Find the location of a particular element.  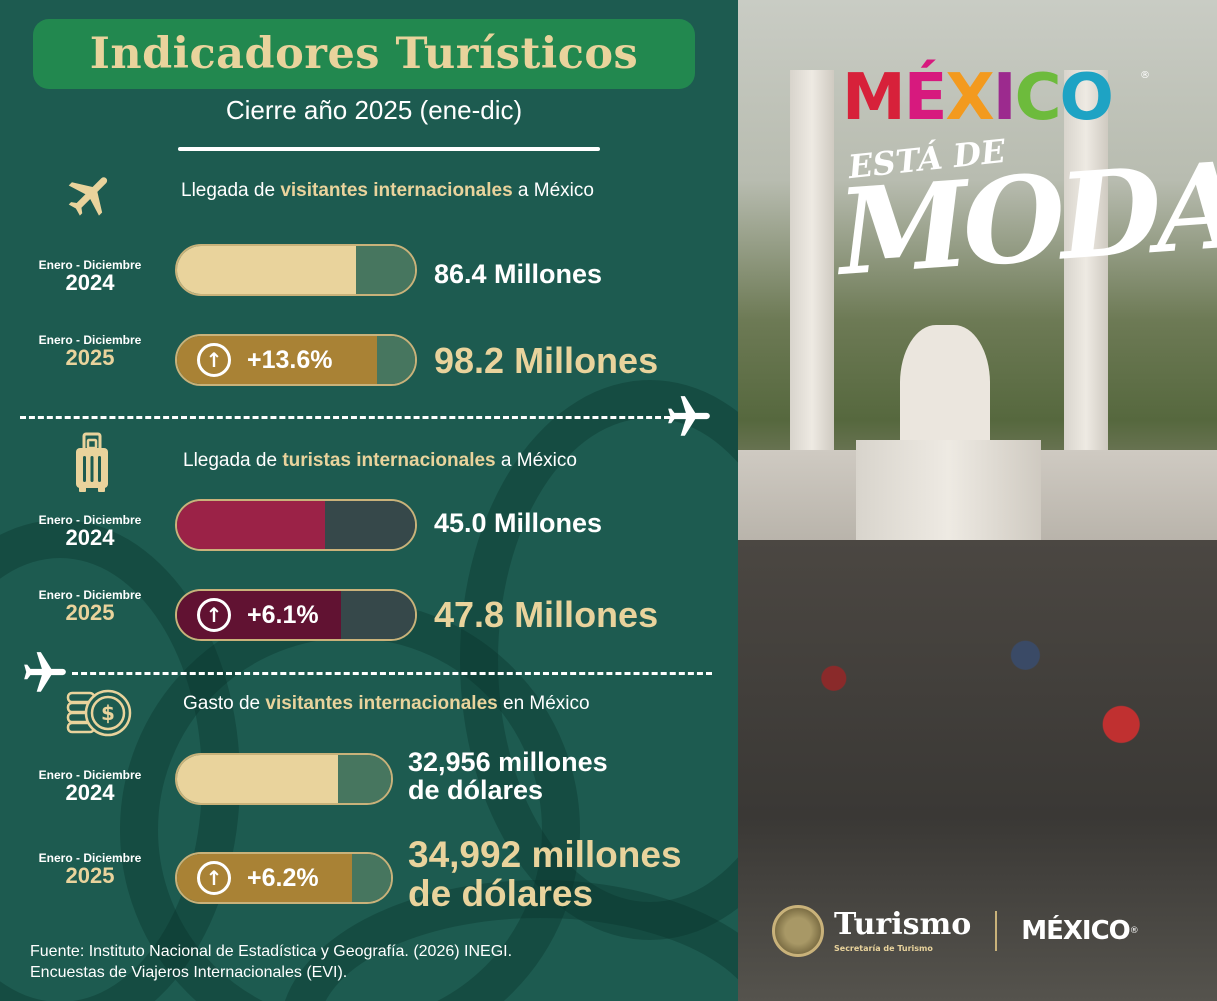

mexico-brand-logo-small: MÉXICO is located at coordinates (1076, 931).